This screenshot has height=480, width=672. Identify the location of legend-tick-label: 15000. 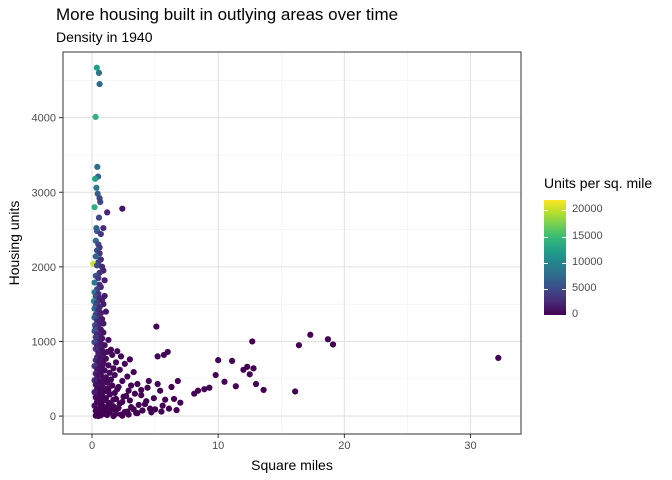
(587, 235).